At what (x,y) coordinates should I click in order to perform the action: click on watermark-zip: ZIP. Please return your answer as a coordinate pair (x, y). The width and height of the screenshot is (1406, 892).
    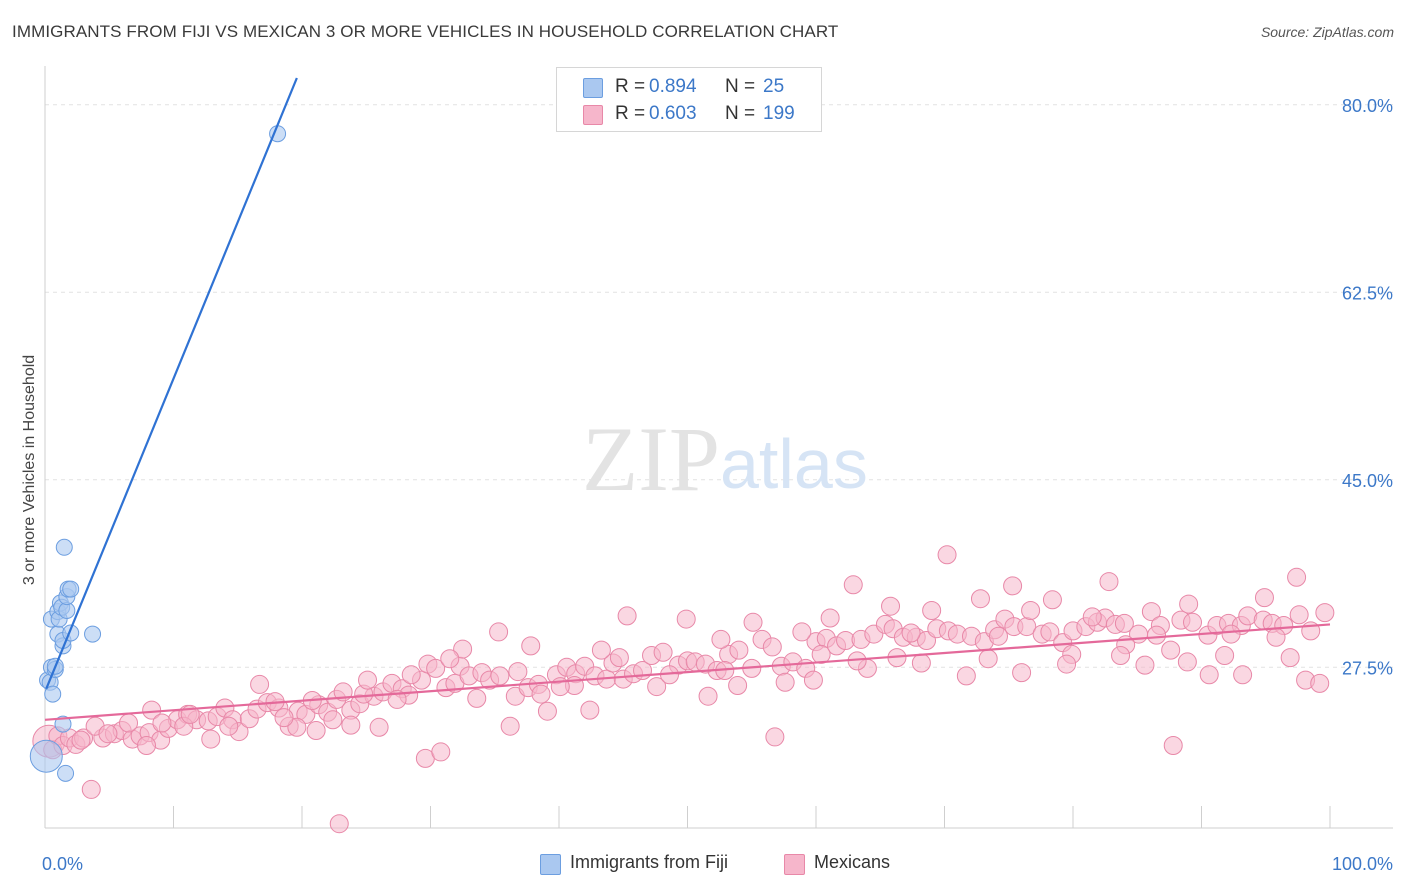
    Looking at the image, I should click on (651, 459).